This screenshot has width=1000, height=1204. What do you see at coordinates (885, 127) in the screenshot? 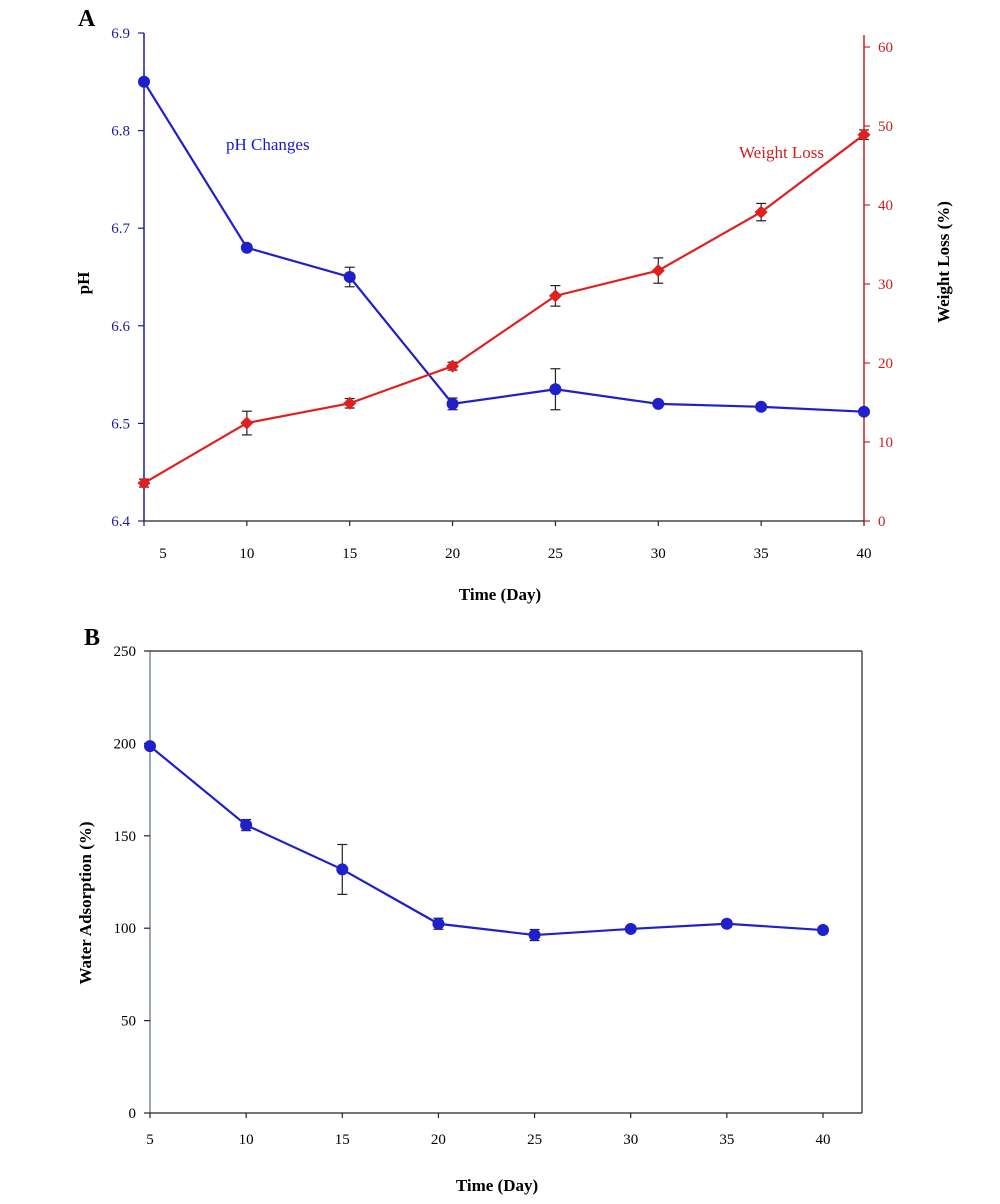
I see `right-y-tick-label: 50` at bounding box center [885, 127].